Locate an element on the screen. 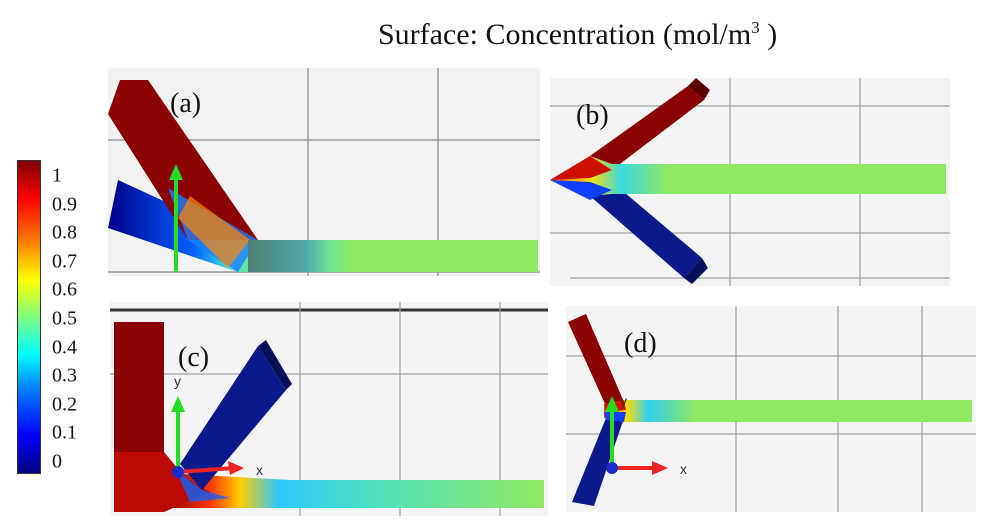 The height and width of the screenshot is (524, 998). colorbar-tick-label: 0.5 is located at coordinates (64, 318).